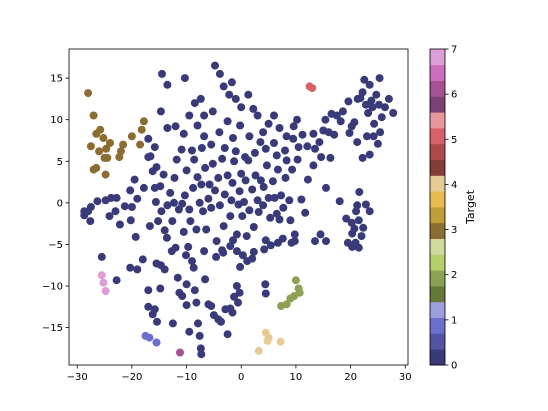 The image size is (548, 411). Describe the element at coordinates (405, 377) in the screenshot. I see `x-tick-label: 30` at that location.